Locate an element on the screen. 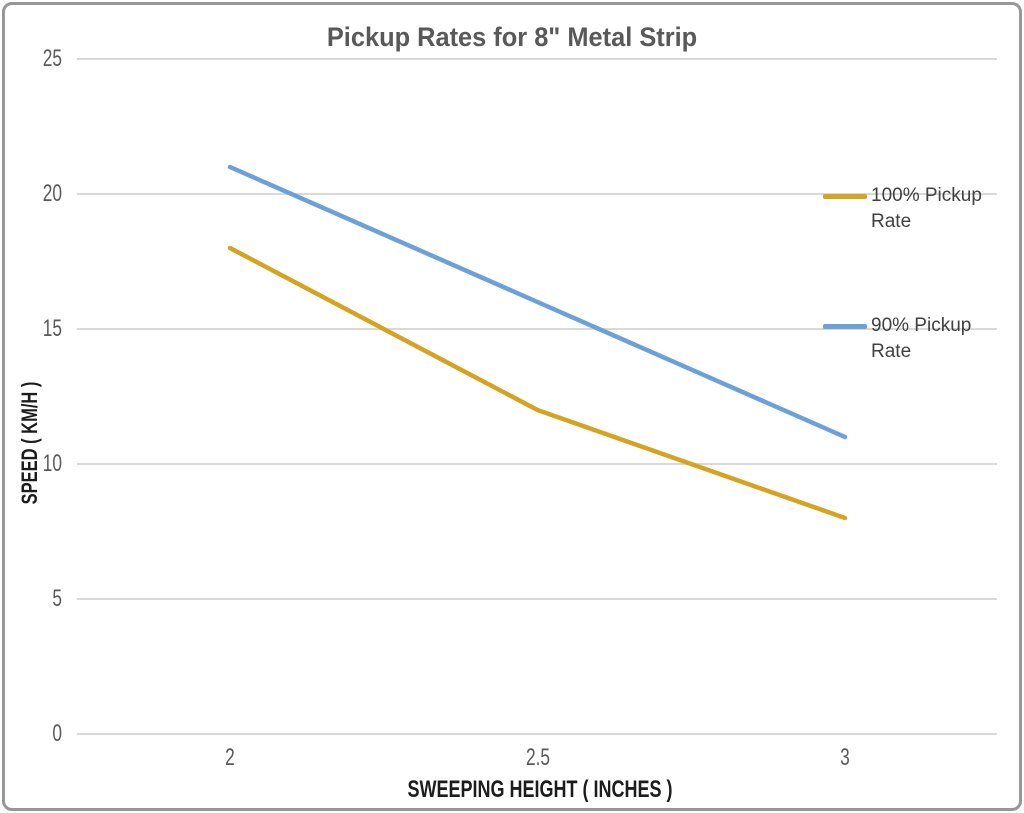  x-axis-label: SWEEPING HEIGHT ( INCHES ) is located at coordinates (540, 789).